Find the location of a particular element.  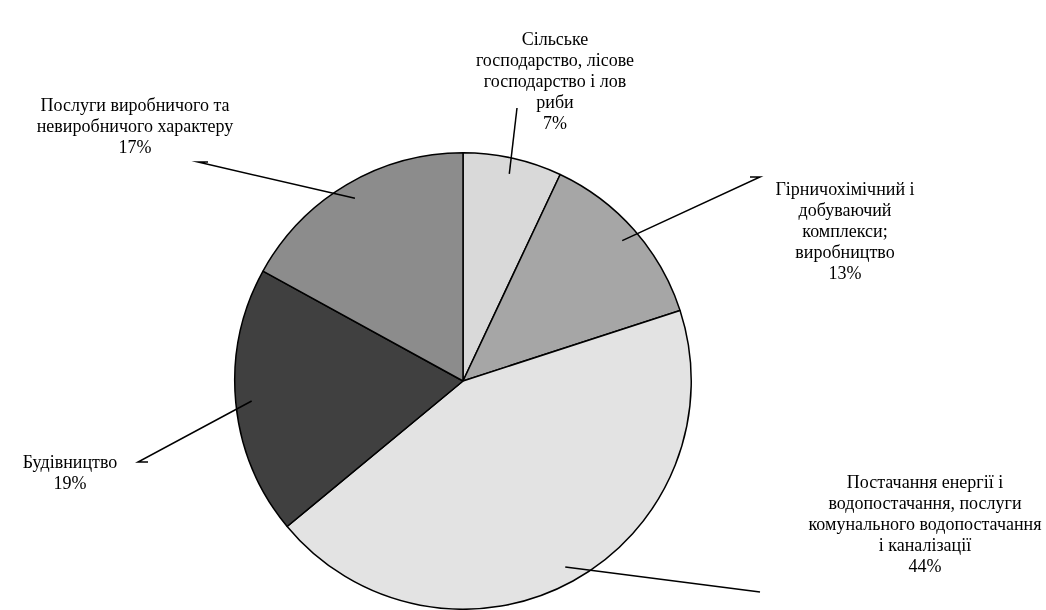

data-label: 17% is located at coordinates (135, 146).